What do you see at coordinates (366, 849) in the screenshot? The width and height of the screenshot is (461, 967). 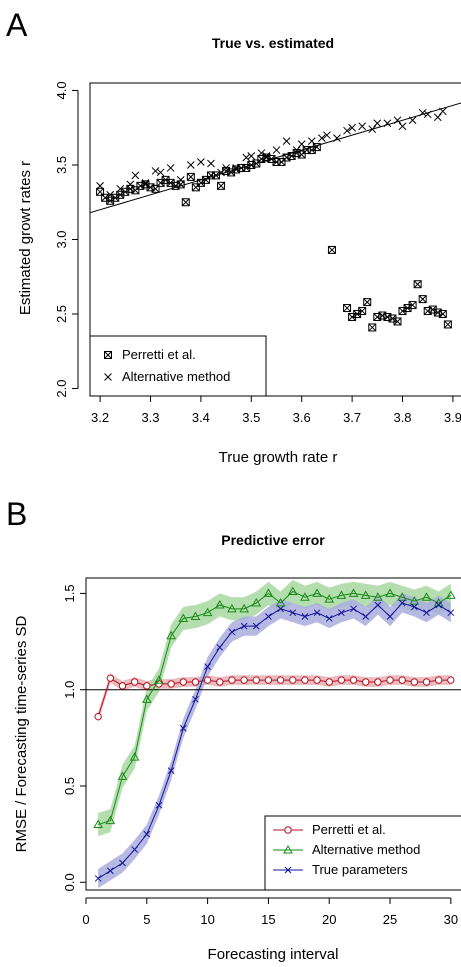 I see `legend-label-alternative: Alternative method` at bounding box center [366, 849].